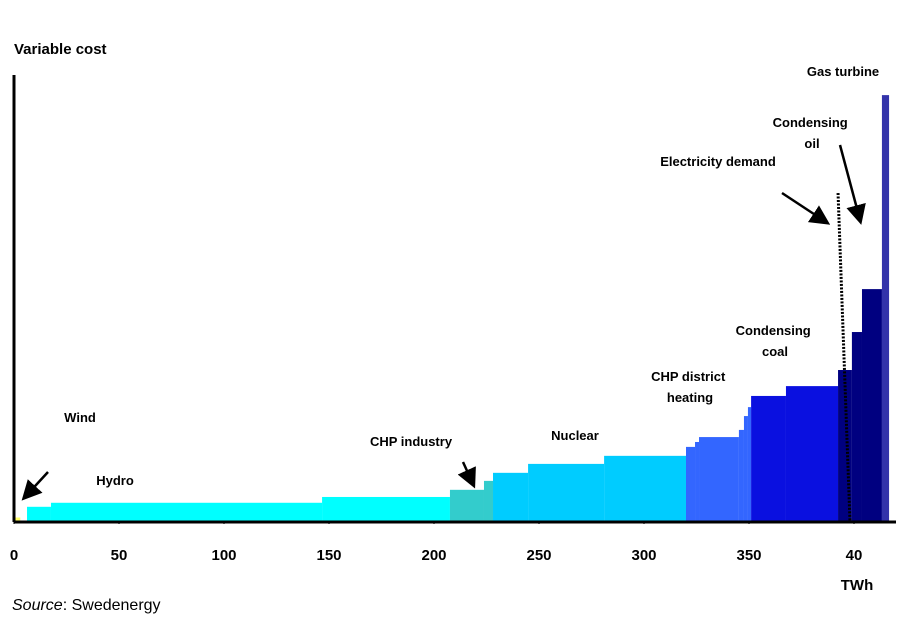 Image resolution: width=897 pixels, height=617 pixels. Describe the element at coordinates (115, 480) in the screenshot. I see `series-label: Hydro` at that location.